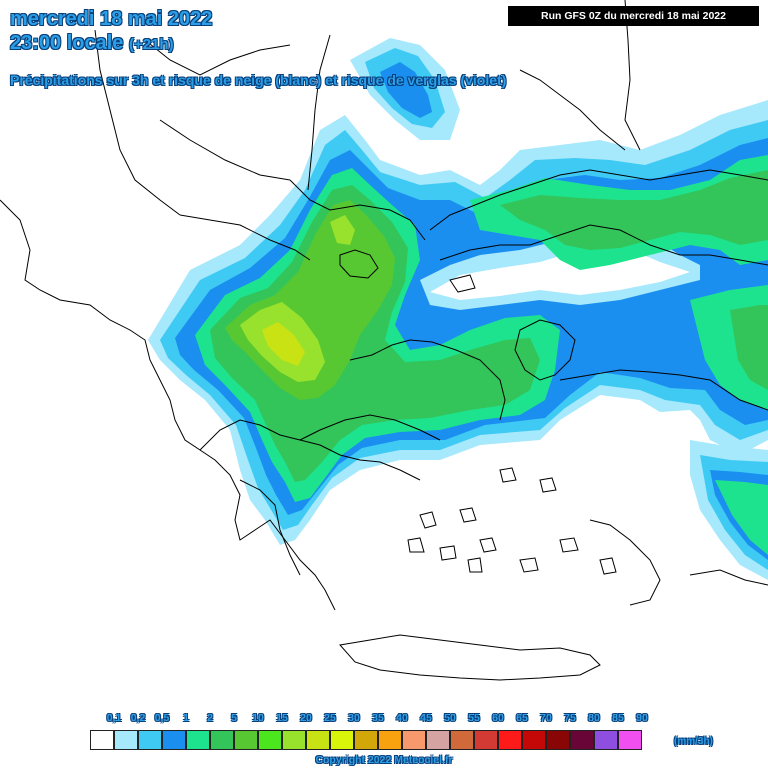  Describe the element at coordinates (306, 718) in the screenshot. I see `legend-label: 20` at that location.